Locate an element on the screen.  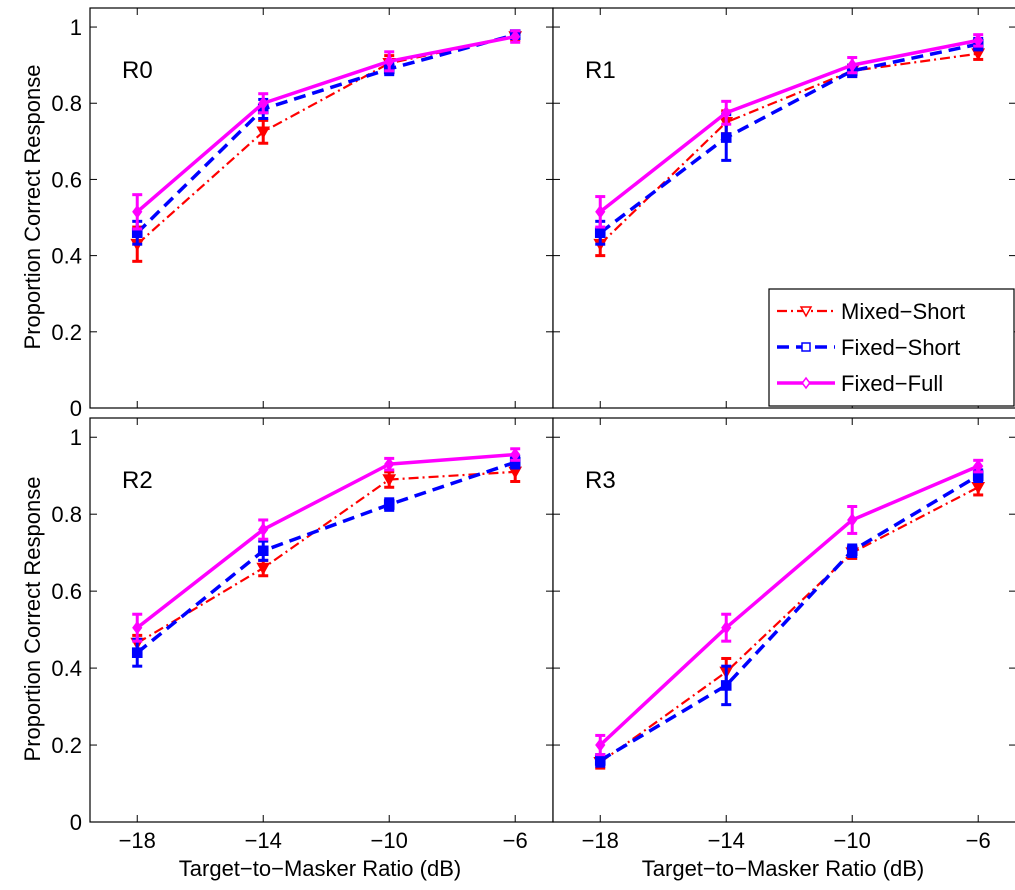
legend-item: Fixed−Short is located at coordinates (868, 347).